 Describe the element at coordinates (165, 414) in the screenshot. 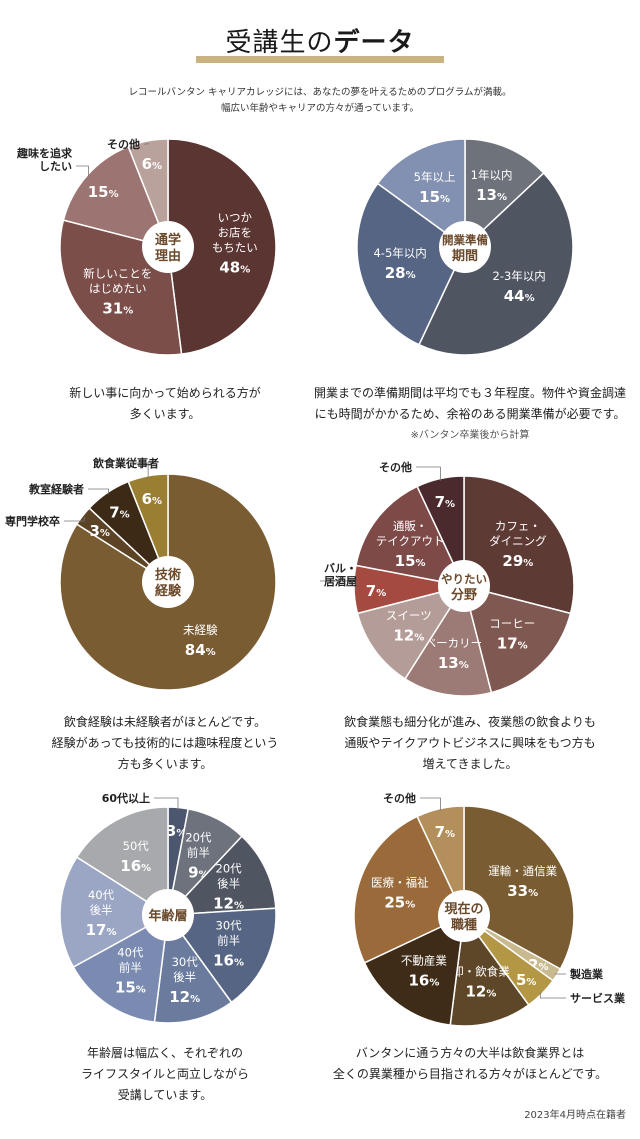

I see `caption-line: 多くいます。` at that location.